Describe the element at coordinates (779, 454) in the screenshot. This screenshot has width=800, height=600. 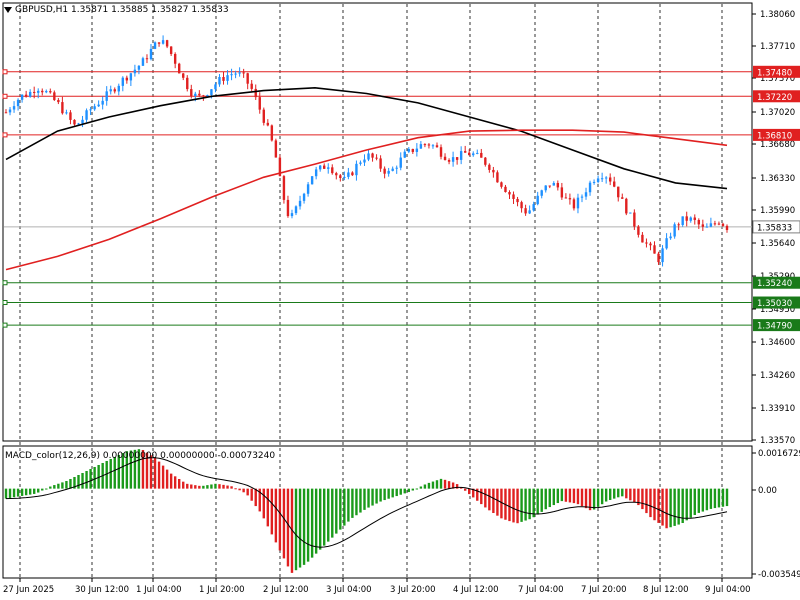
I see `macd-tick-label: 0.0016729` at that location.